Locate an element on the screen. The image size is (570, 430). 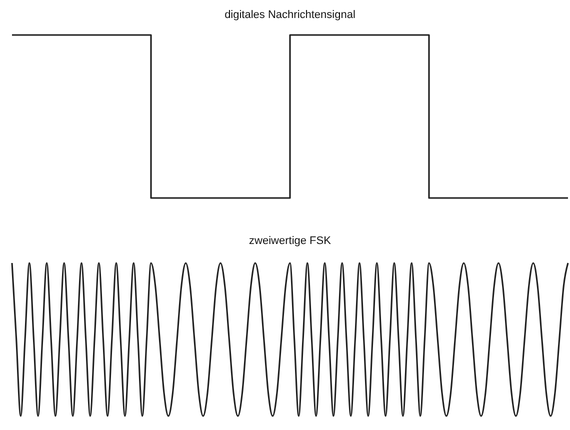
chart-title: zweiwertige FSK is located at coordinates (290, 241).